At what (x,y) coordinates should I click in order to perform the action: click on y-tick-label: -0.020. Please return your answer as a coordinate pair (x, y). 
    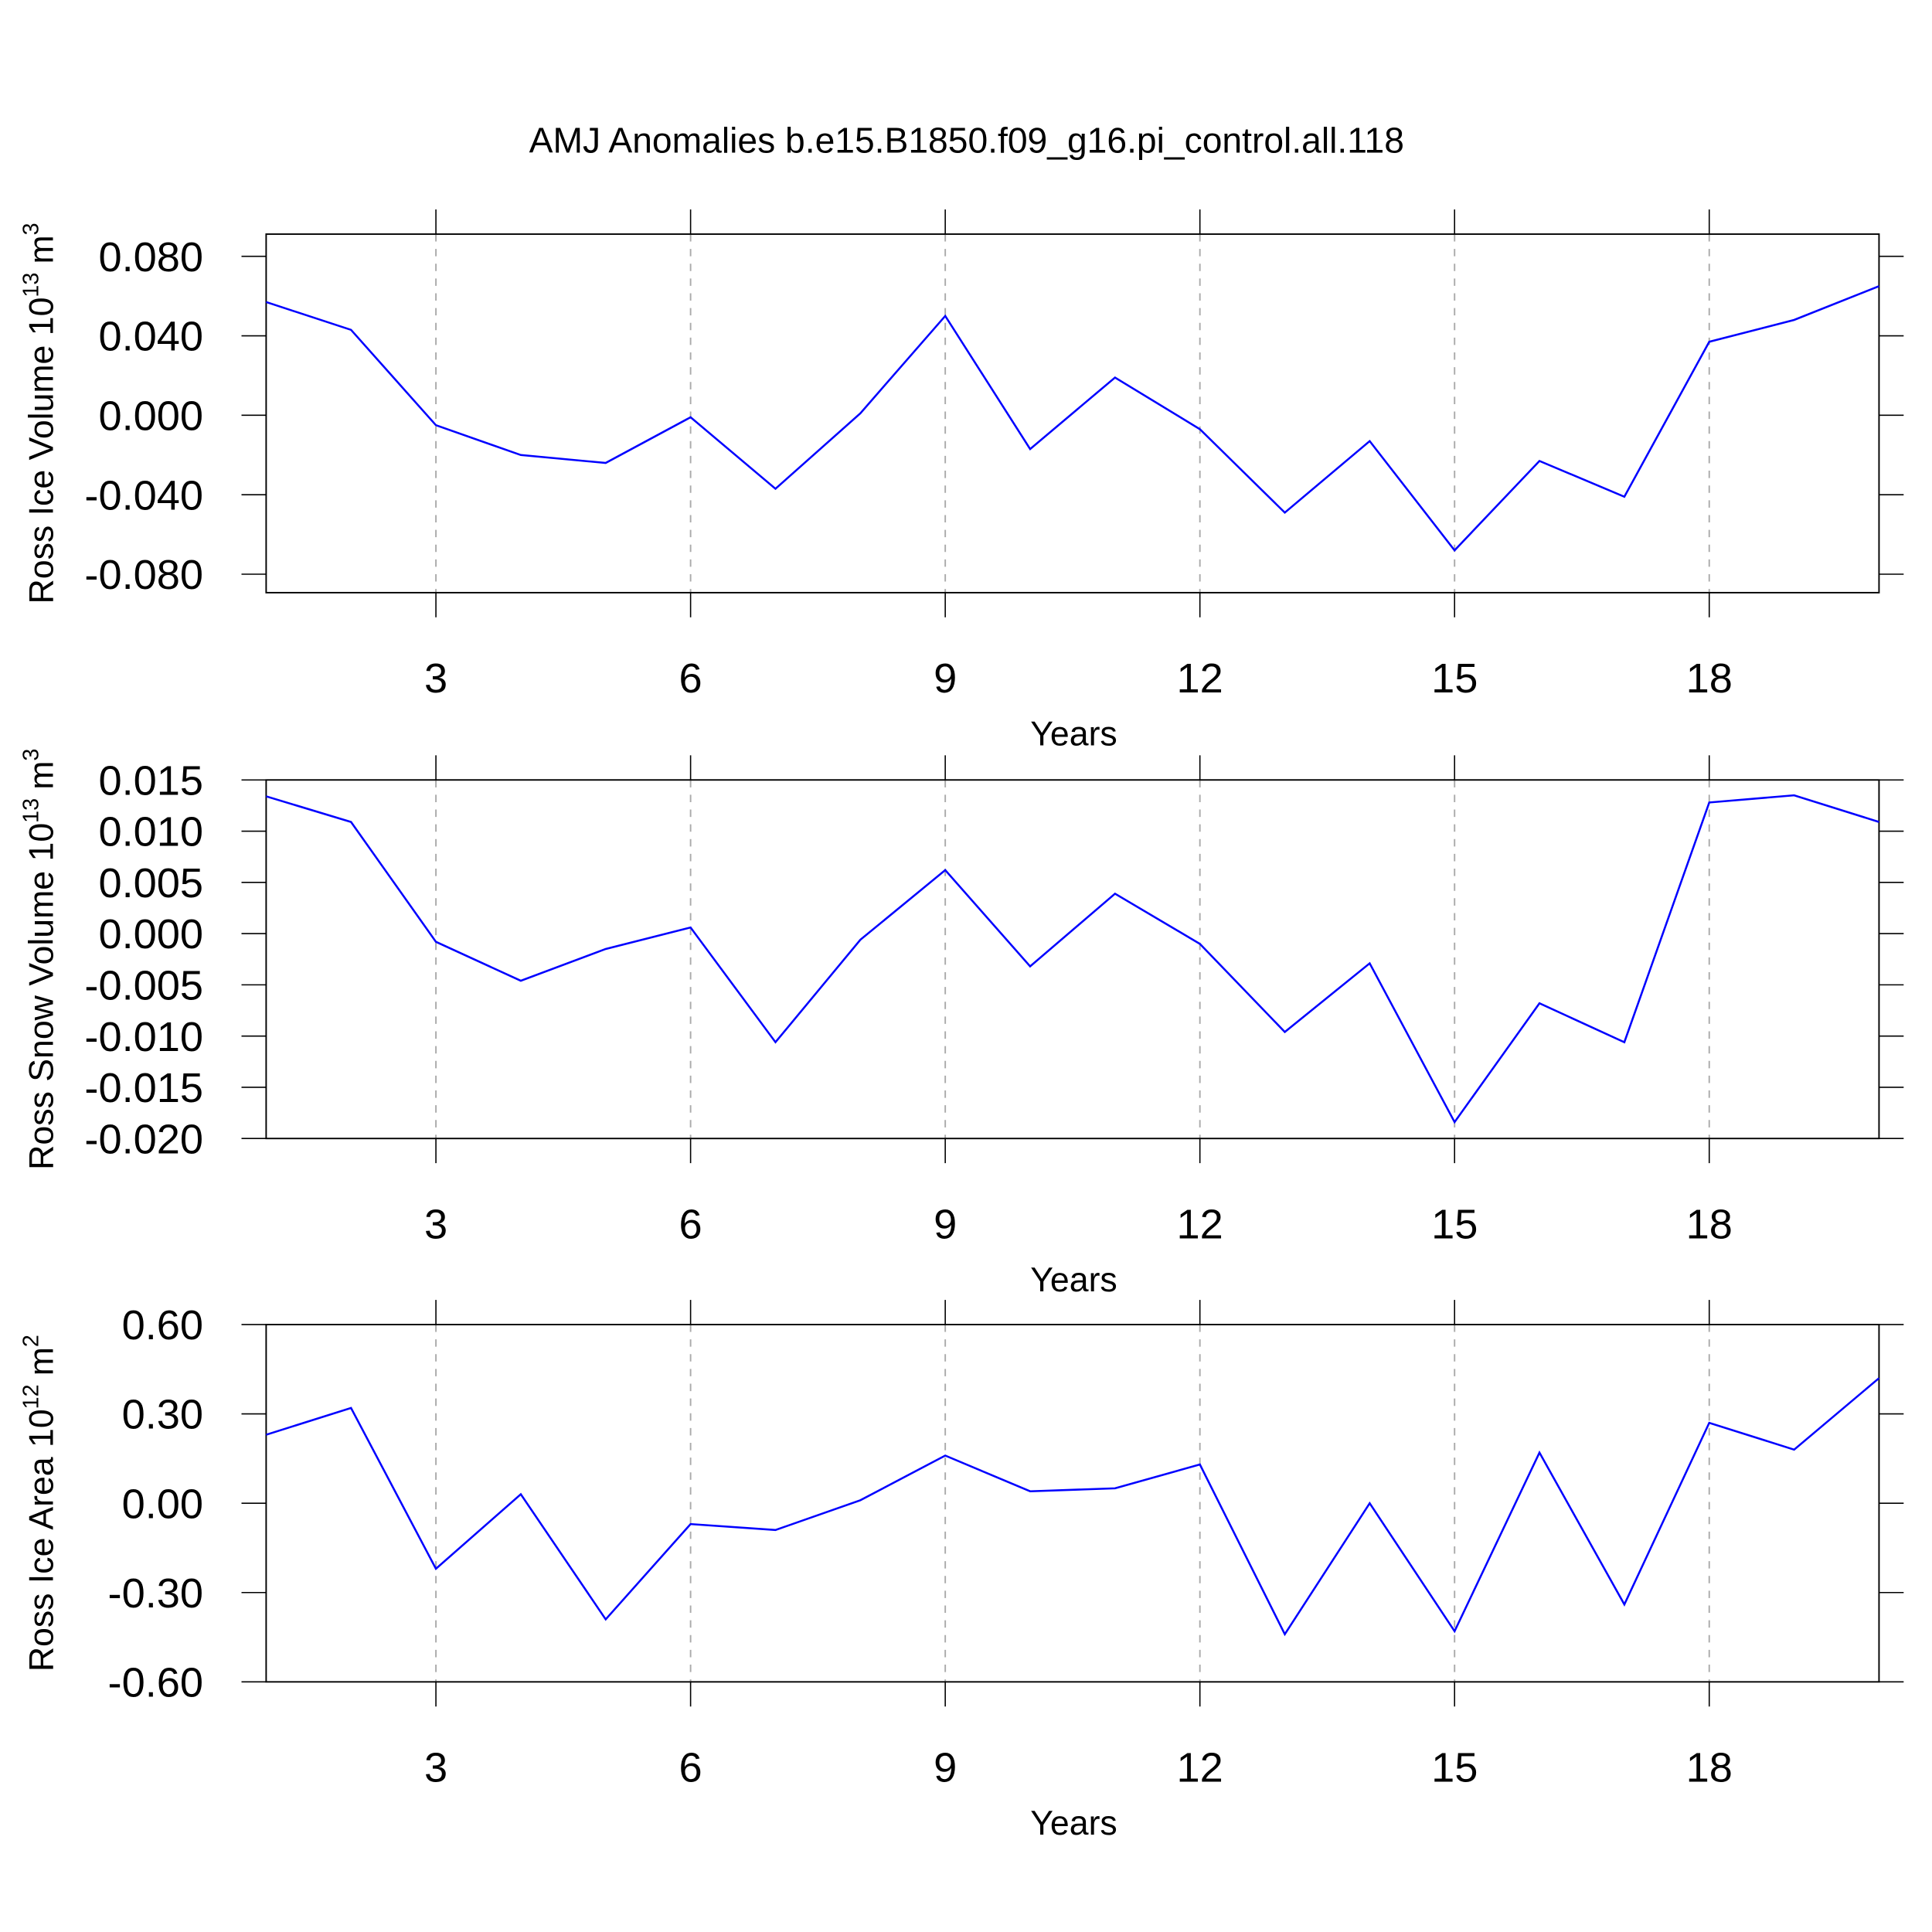
    Looking at the image, I should click on (144, 1139).